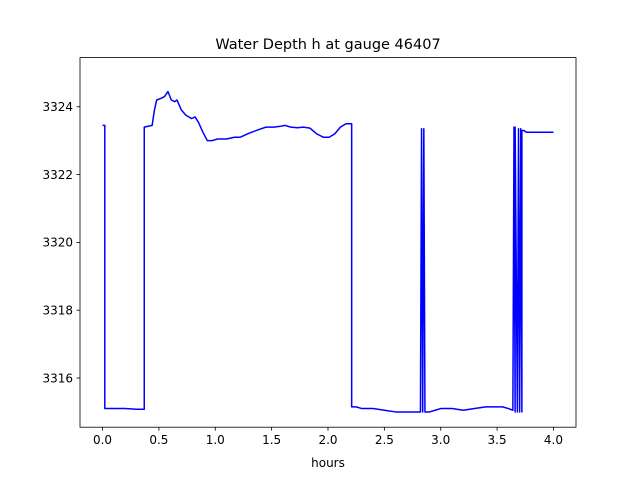 The image size is (640, 480). I want to click on y-tick-label: 3322, so click(57, 175).